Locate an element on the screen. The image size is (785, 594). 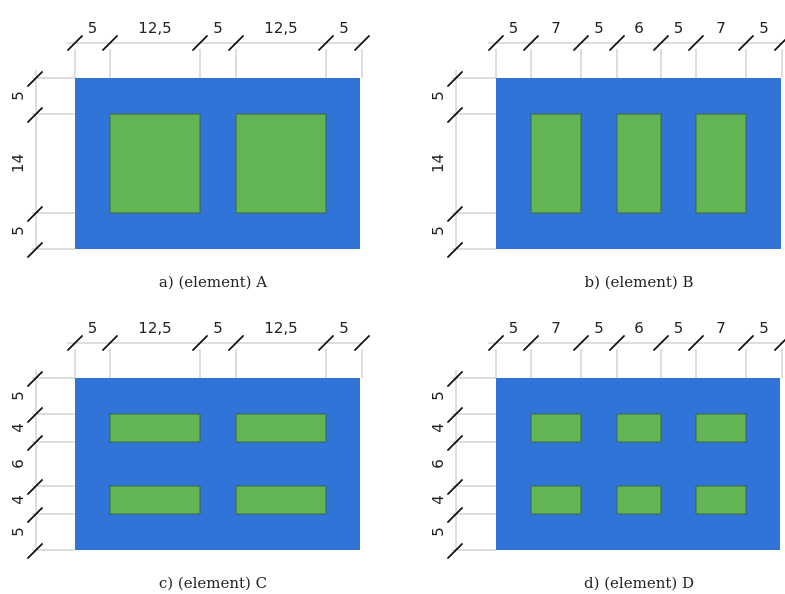
panel-caption: d) (element) D is located at coordinates (639, 583).